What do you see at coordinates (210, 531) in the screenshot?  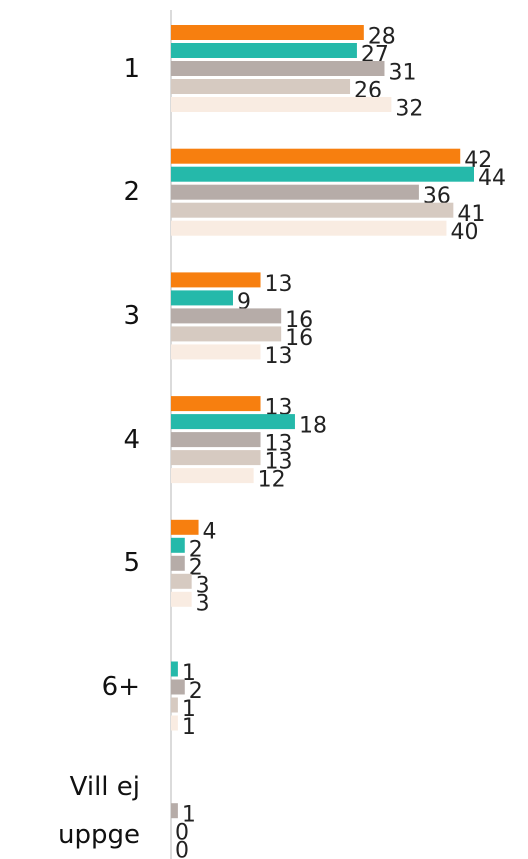 I see `value-label: 4` at bounding box center [210, 531].